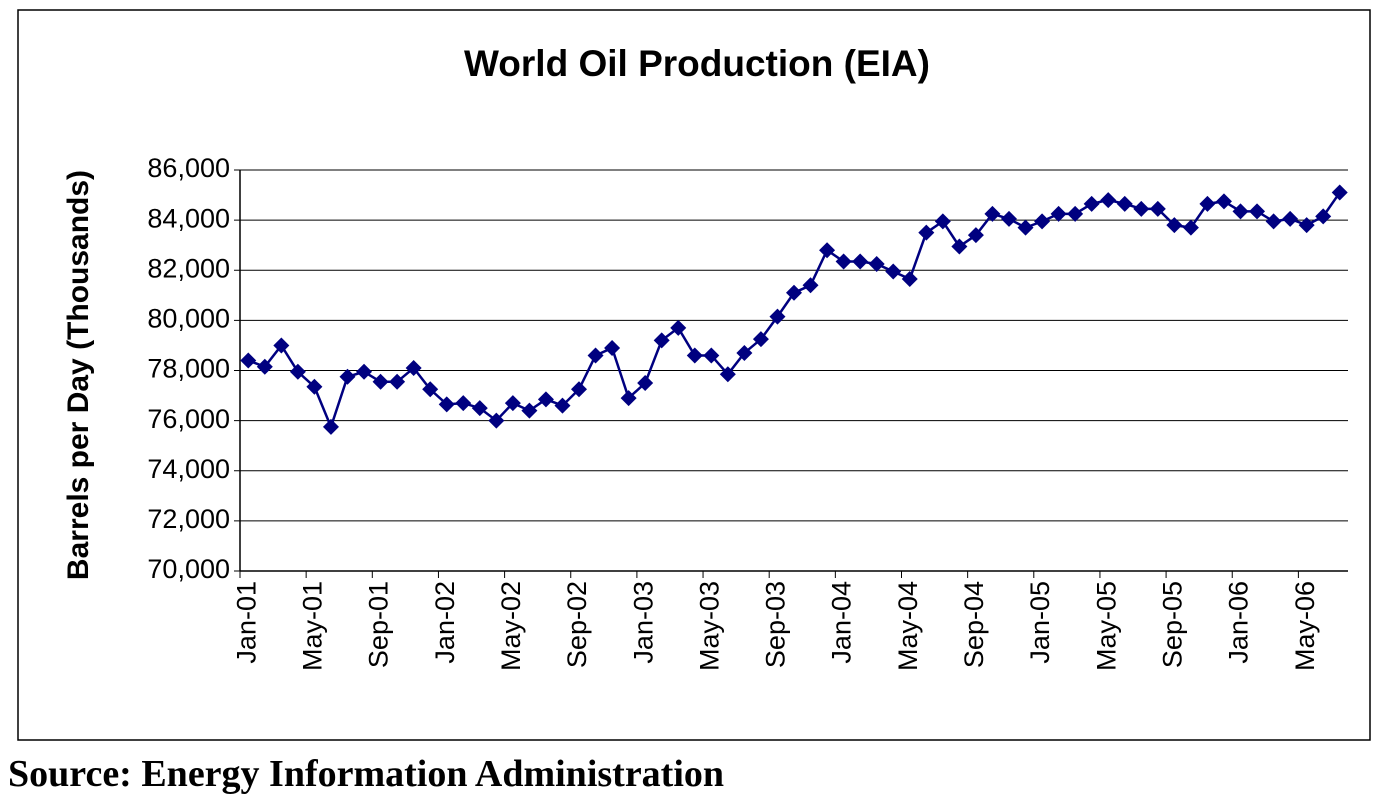  Describe the element at coordinates (577, 624) in the screenshot. I see `x-tick-label: Sep-02` at that location.